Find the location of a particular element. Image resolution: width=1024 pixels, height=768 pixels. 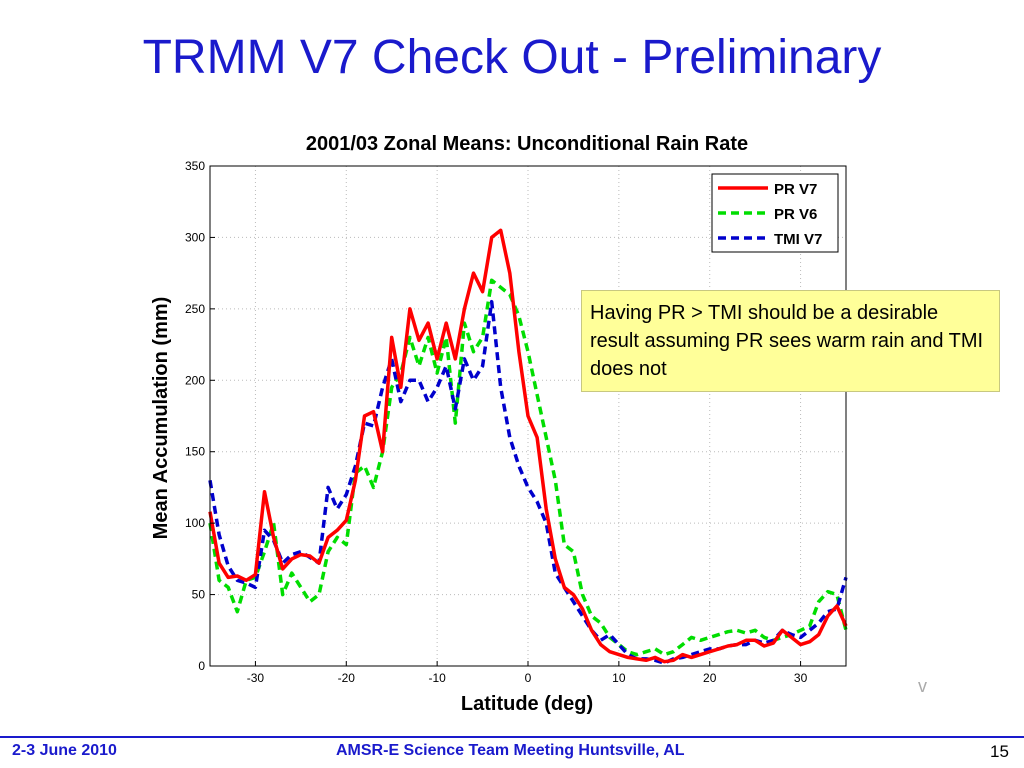

stray-mark: v is located at coordinates (922, 686).